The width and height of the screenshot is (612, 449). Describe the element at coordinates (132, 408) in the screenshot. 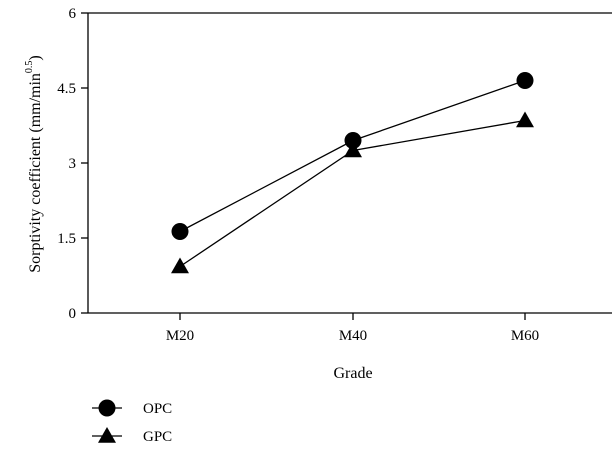

I see `legend-item-opc: OPC` at that location.